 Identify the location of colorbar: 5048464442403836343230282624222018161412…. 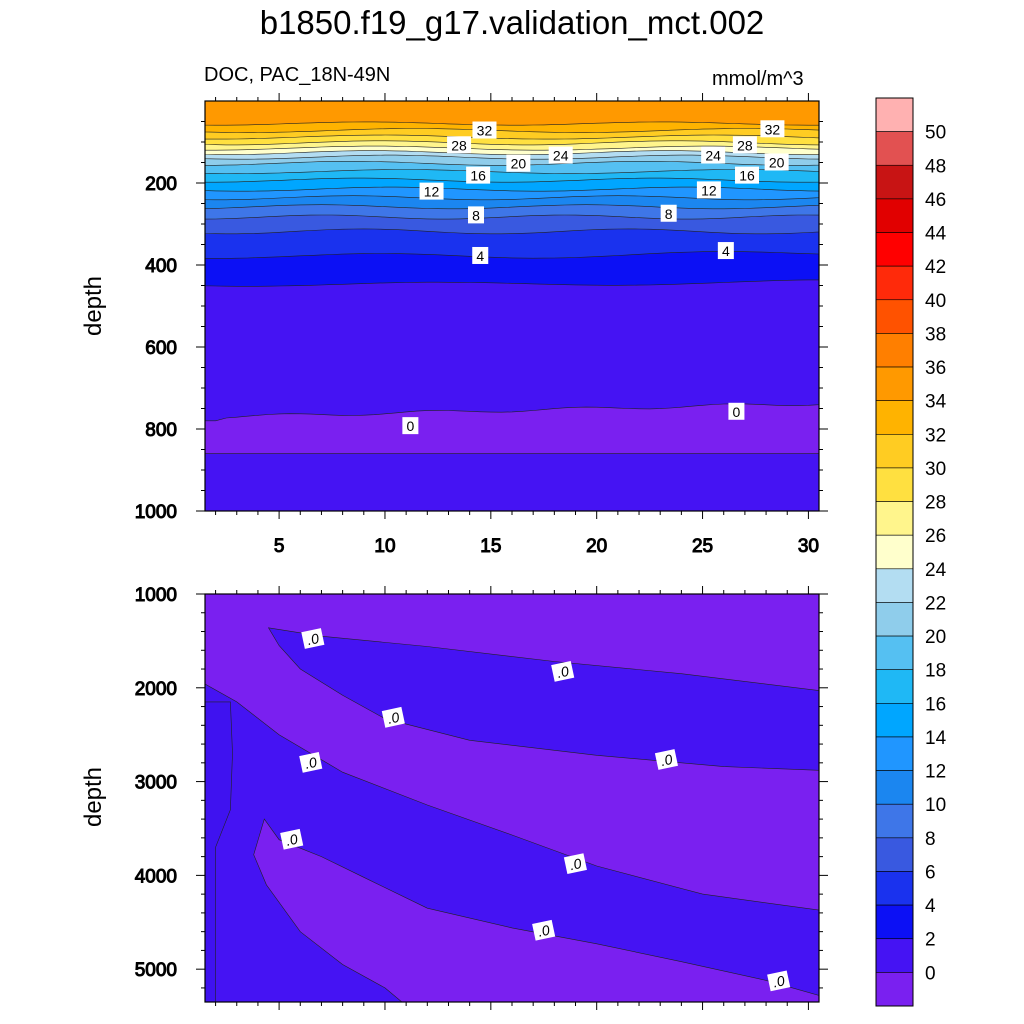
(911, 552).